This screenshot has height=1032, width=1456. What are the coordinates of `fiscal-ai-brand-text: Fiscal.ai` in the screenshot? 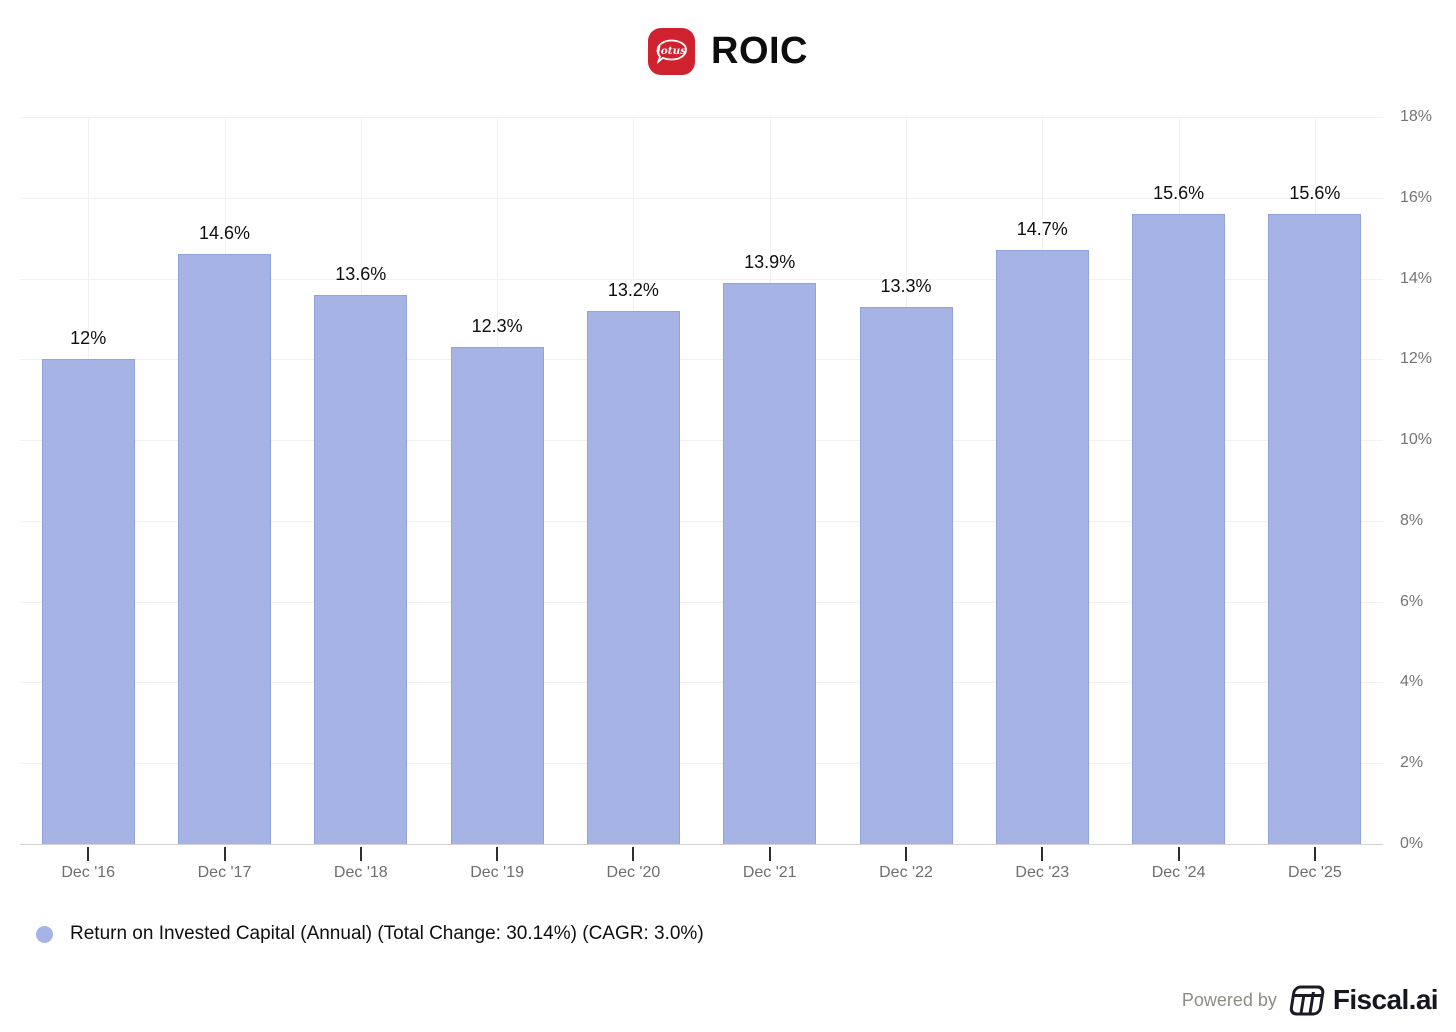 It's located at (1385, 999).